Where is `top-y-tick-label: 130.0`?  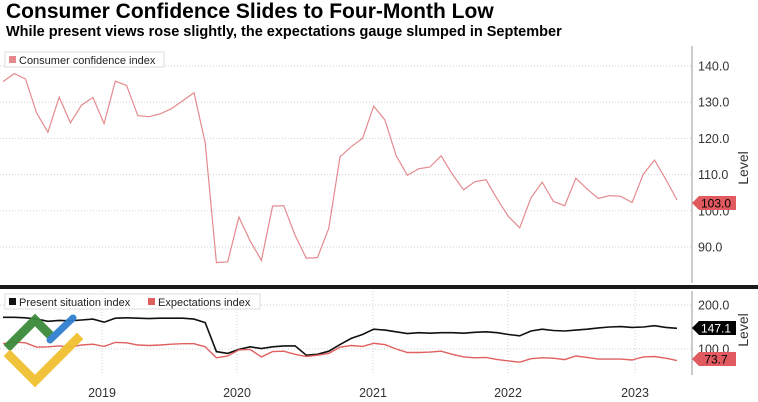
top-y-tick-label: 130.0 is located at coordinates (713, 103).